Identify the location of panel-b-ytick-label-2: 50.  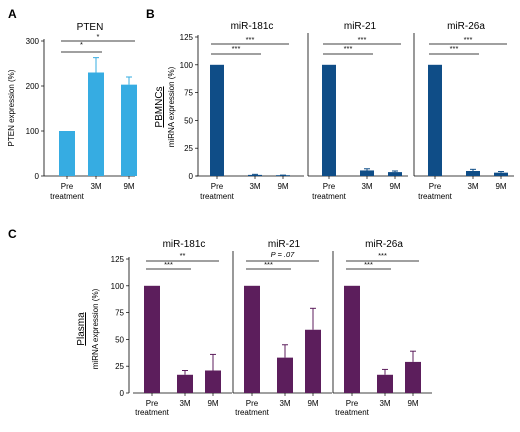
(188, 120).